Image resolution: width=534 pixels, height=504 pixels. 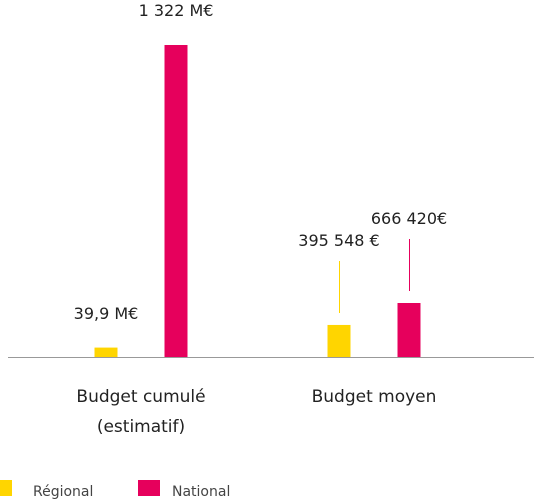 What do you see at coordinates (409, 218) in the screenshot?
I see `value-label: 666 420€` at bounding box center [409, 218].